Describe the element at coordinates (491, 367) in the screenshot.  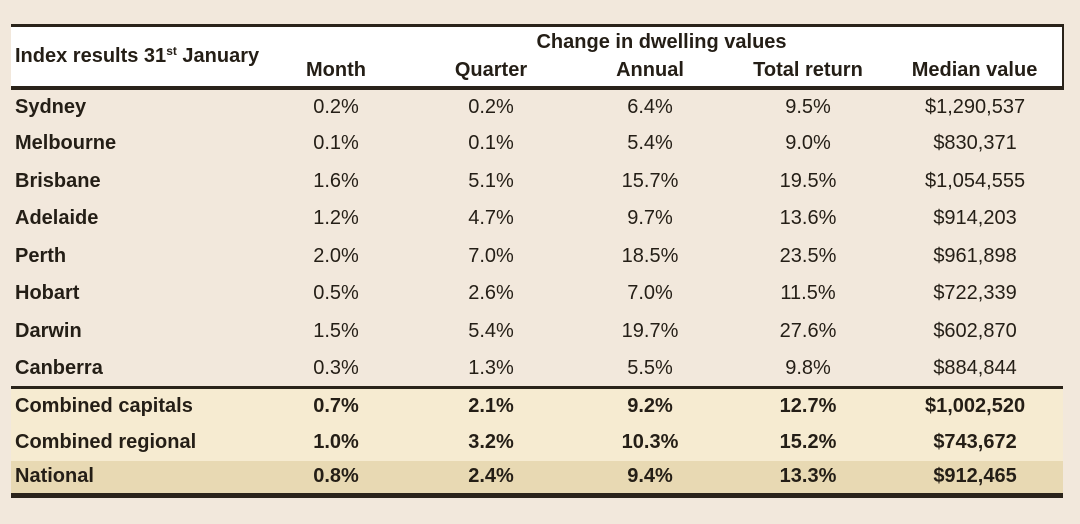
I see `cell-quarter: 1.3%` at that location.